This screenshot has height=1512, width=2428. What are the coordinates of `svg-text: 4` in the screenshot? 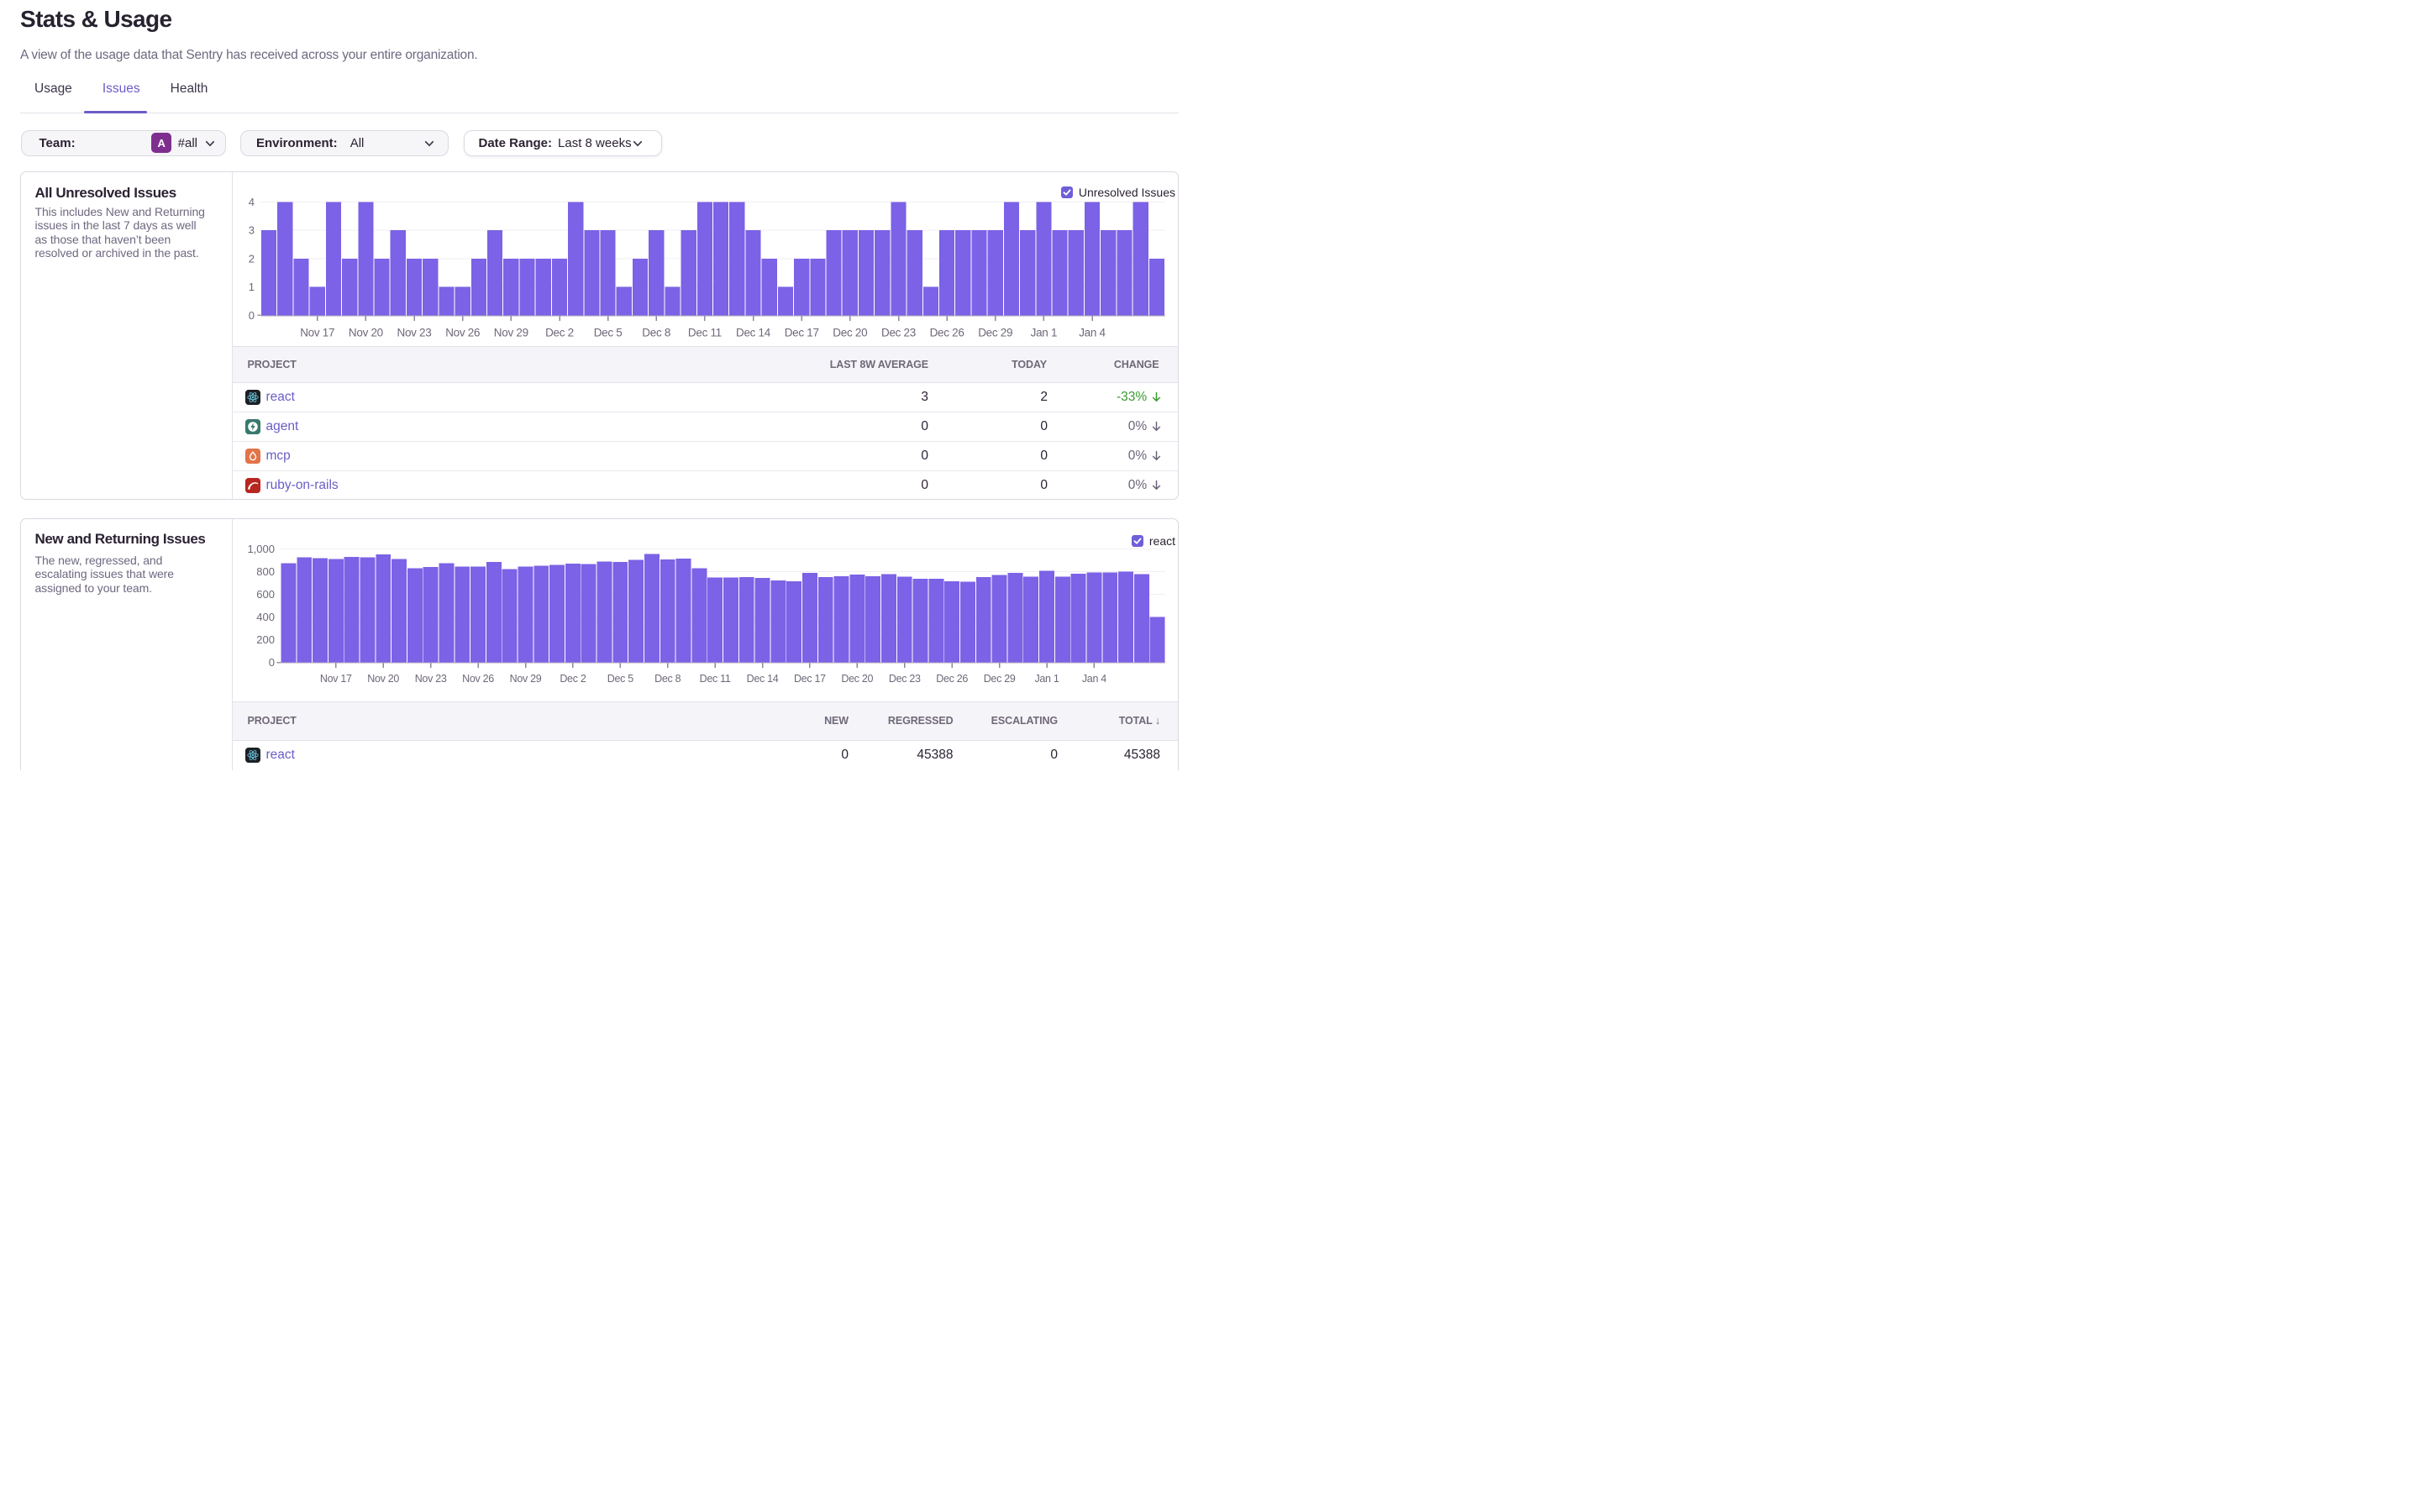 It's located at (252, 202).